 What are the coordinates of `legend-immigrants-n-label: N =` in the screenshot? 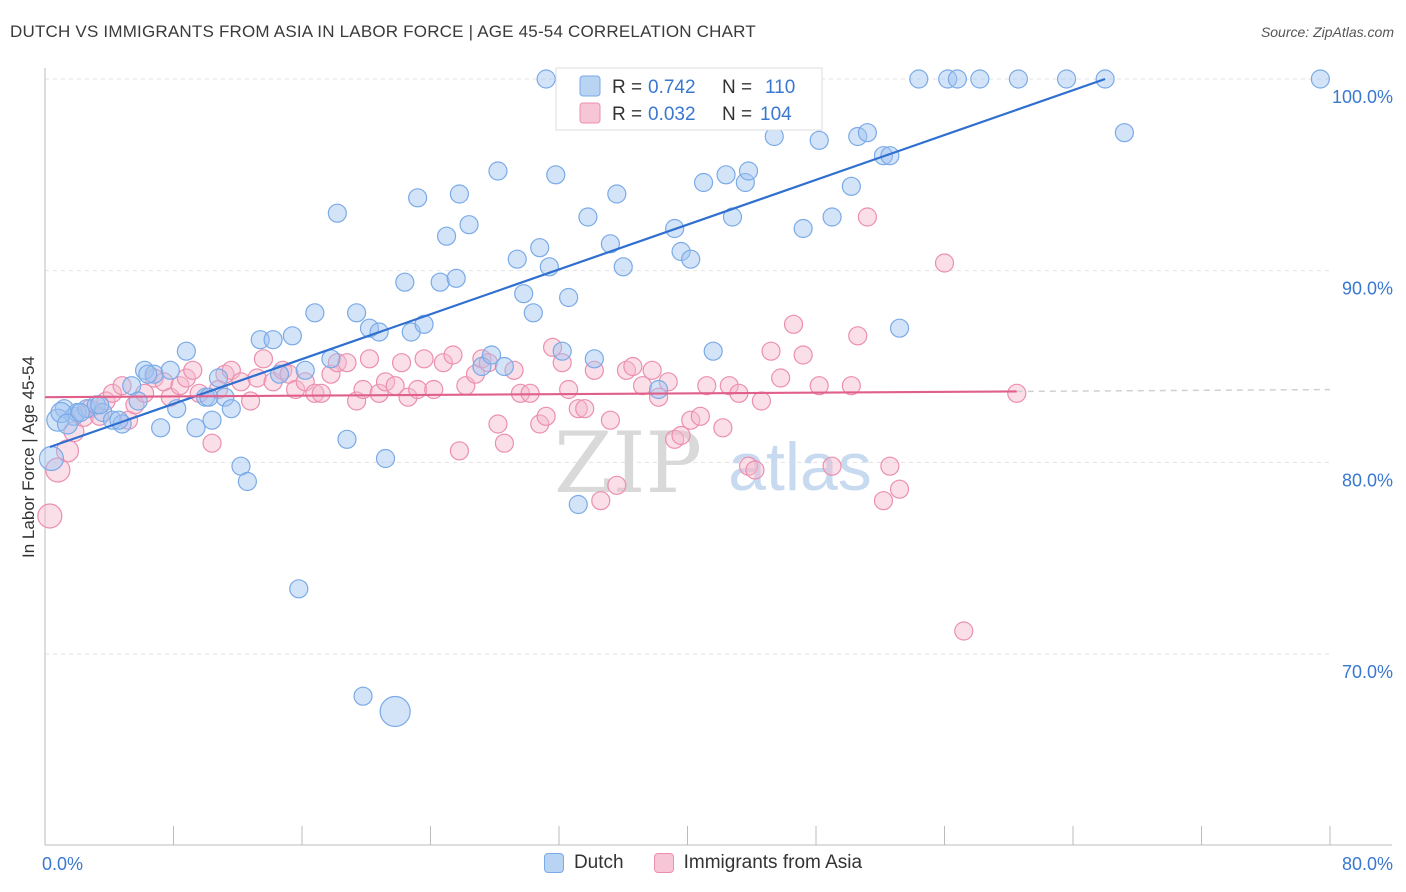 It's located at (737, 114).